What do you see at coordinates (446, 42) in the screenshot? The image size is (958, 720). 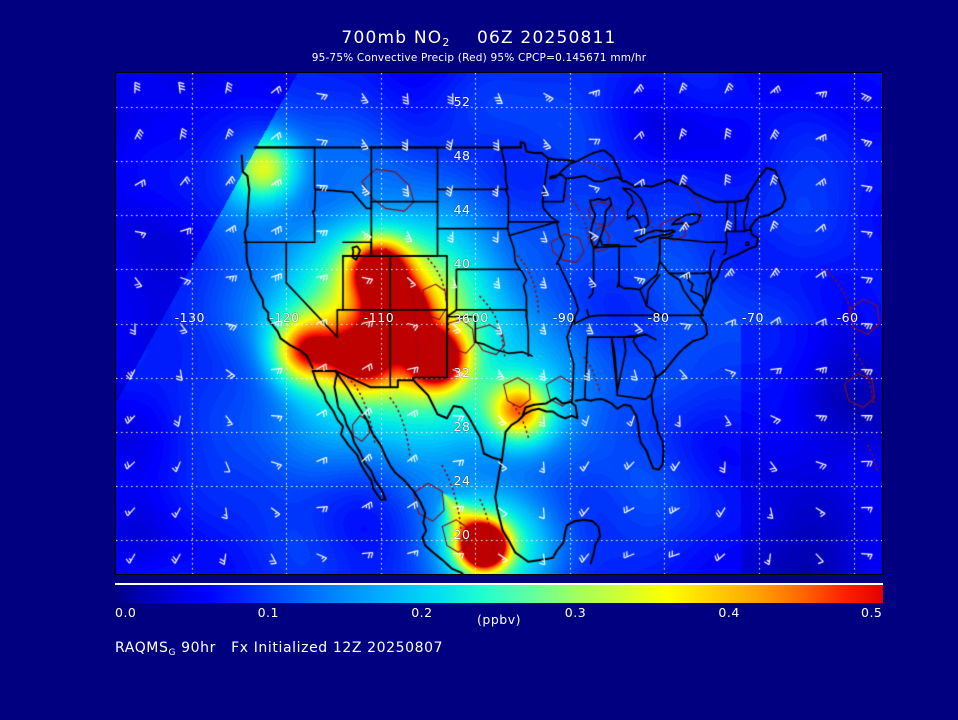 I see `title-subscript: 2` at bounding box center [446, 42].